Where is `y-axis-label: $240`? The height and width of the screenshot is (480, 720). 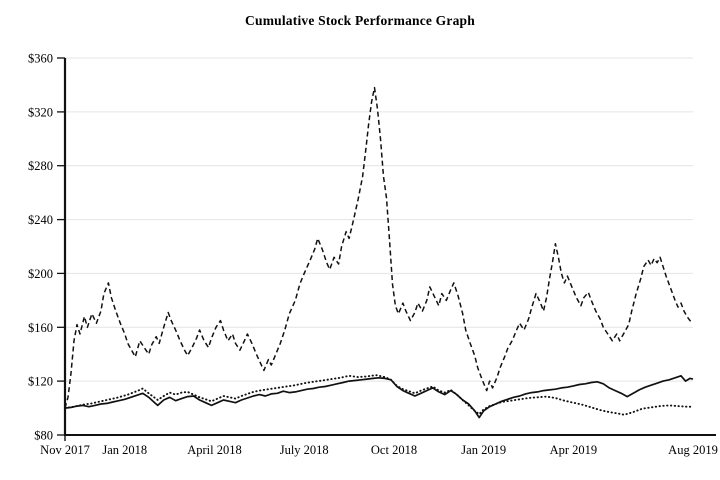 y-axis-label: $240 is located at coordinates (40, 220).